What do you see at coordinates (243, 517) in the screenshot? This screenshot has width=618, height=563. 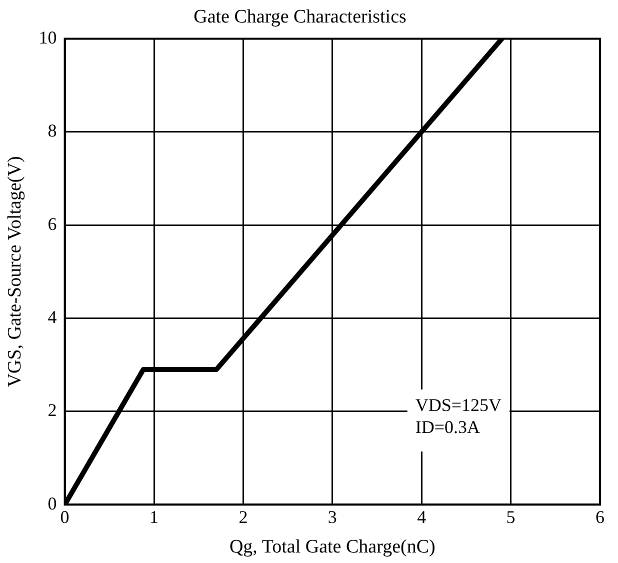 I see `x-tick-label: 2` at bounding box center [243, 517].